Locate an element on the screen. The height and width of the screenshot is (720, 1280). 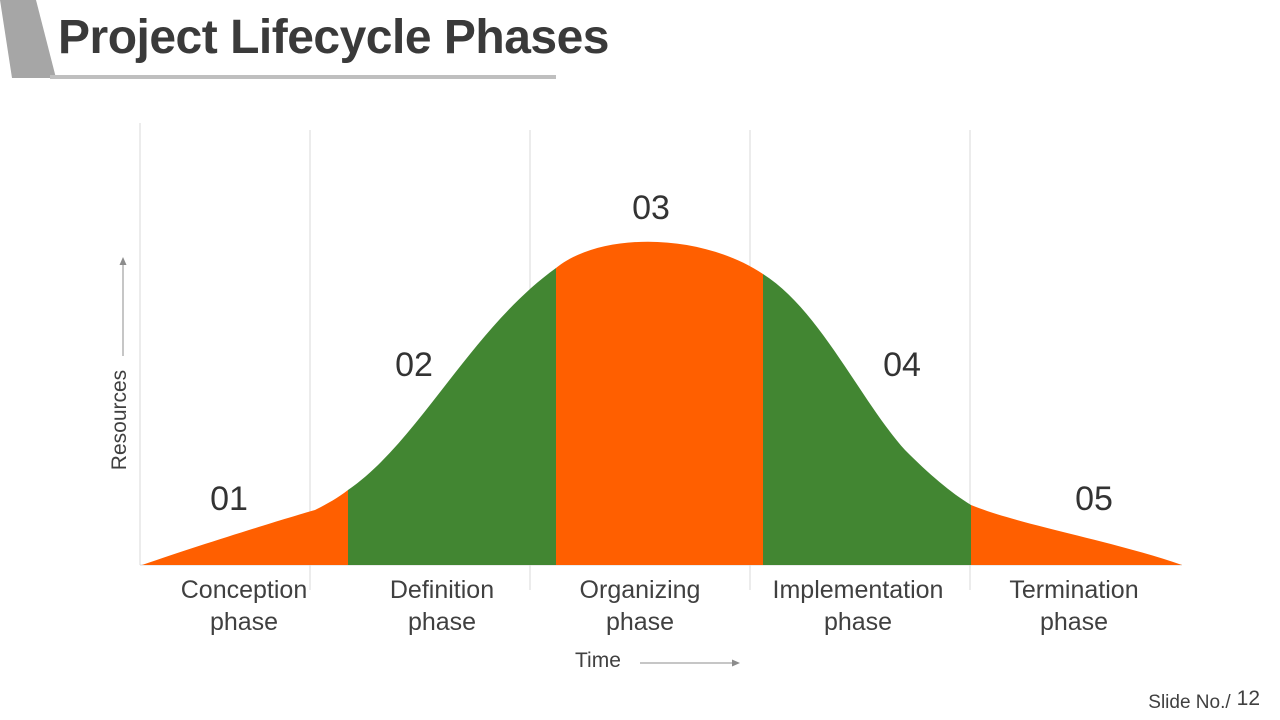
segment-organizing is located at coordinates (659, 403).